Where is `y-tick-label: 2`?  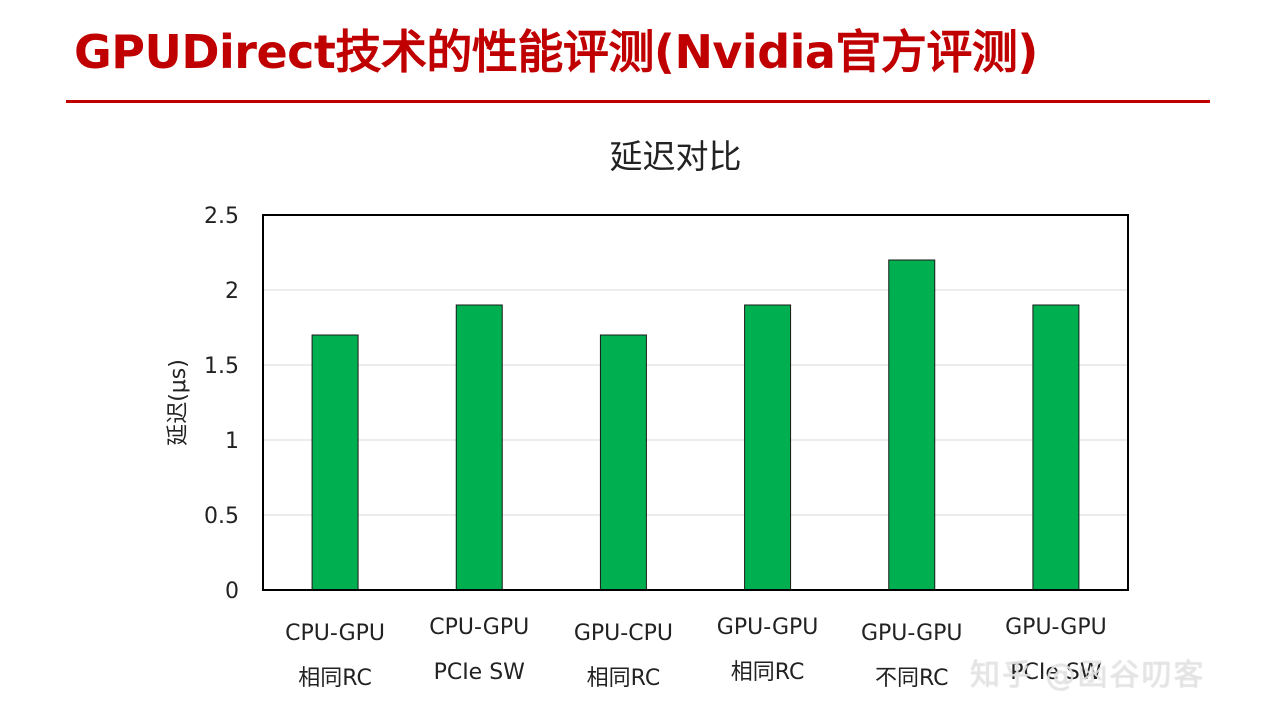
y-tick-label: 2 is located at coordinates (232, 291).